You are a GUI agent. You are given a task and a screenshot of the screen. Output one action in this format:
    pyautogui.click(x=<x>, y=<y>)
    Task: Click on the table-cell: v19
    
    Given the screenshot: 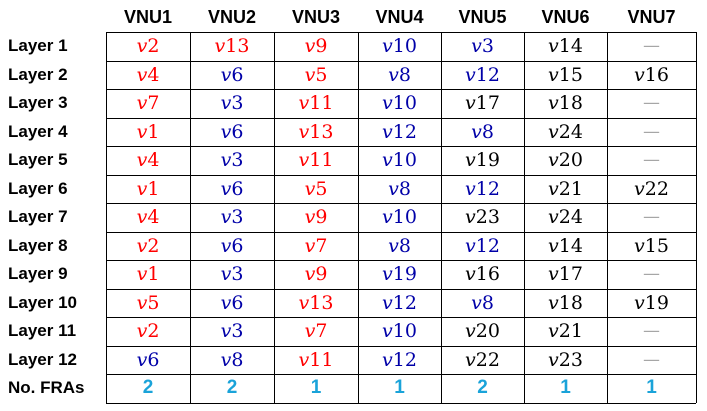 What is the action you would take?
    pyautogui.click(x=482, y=160)
    